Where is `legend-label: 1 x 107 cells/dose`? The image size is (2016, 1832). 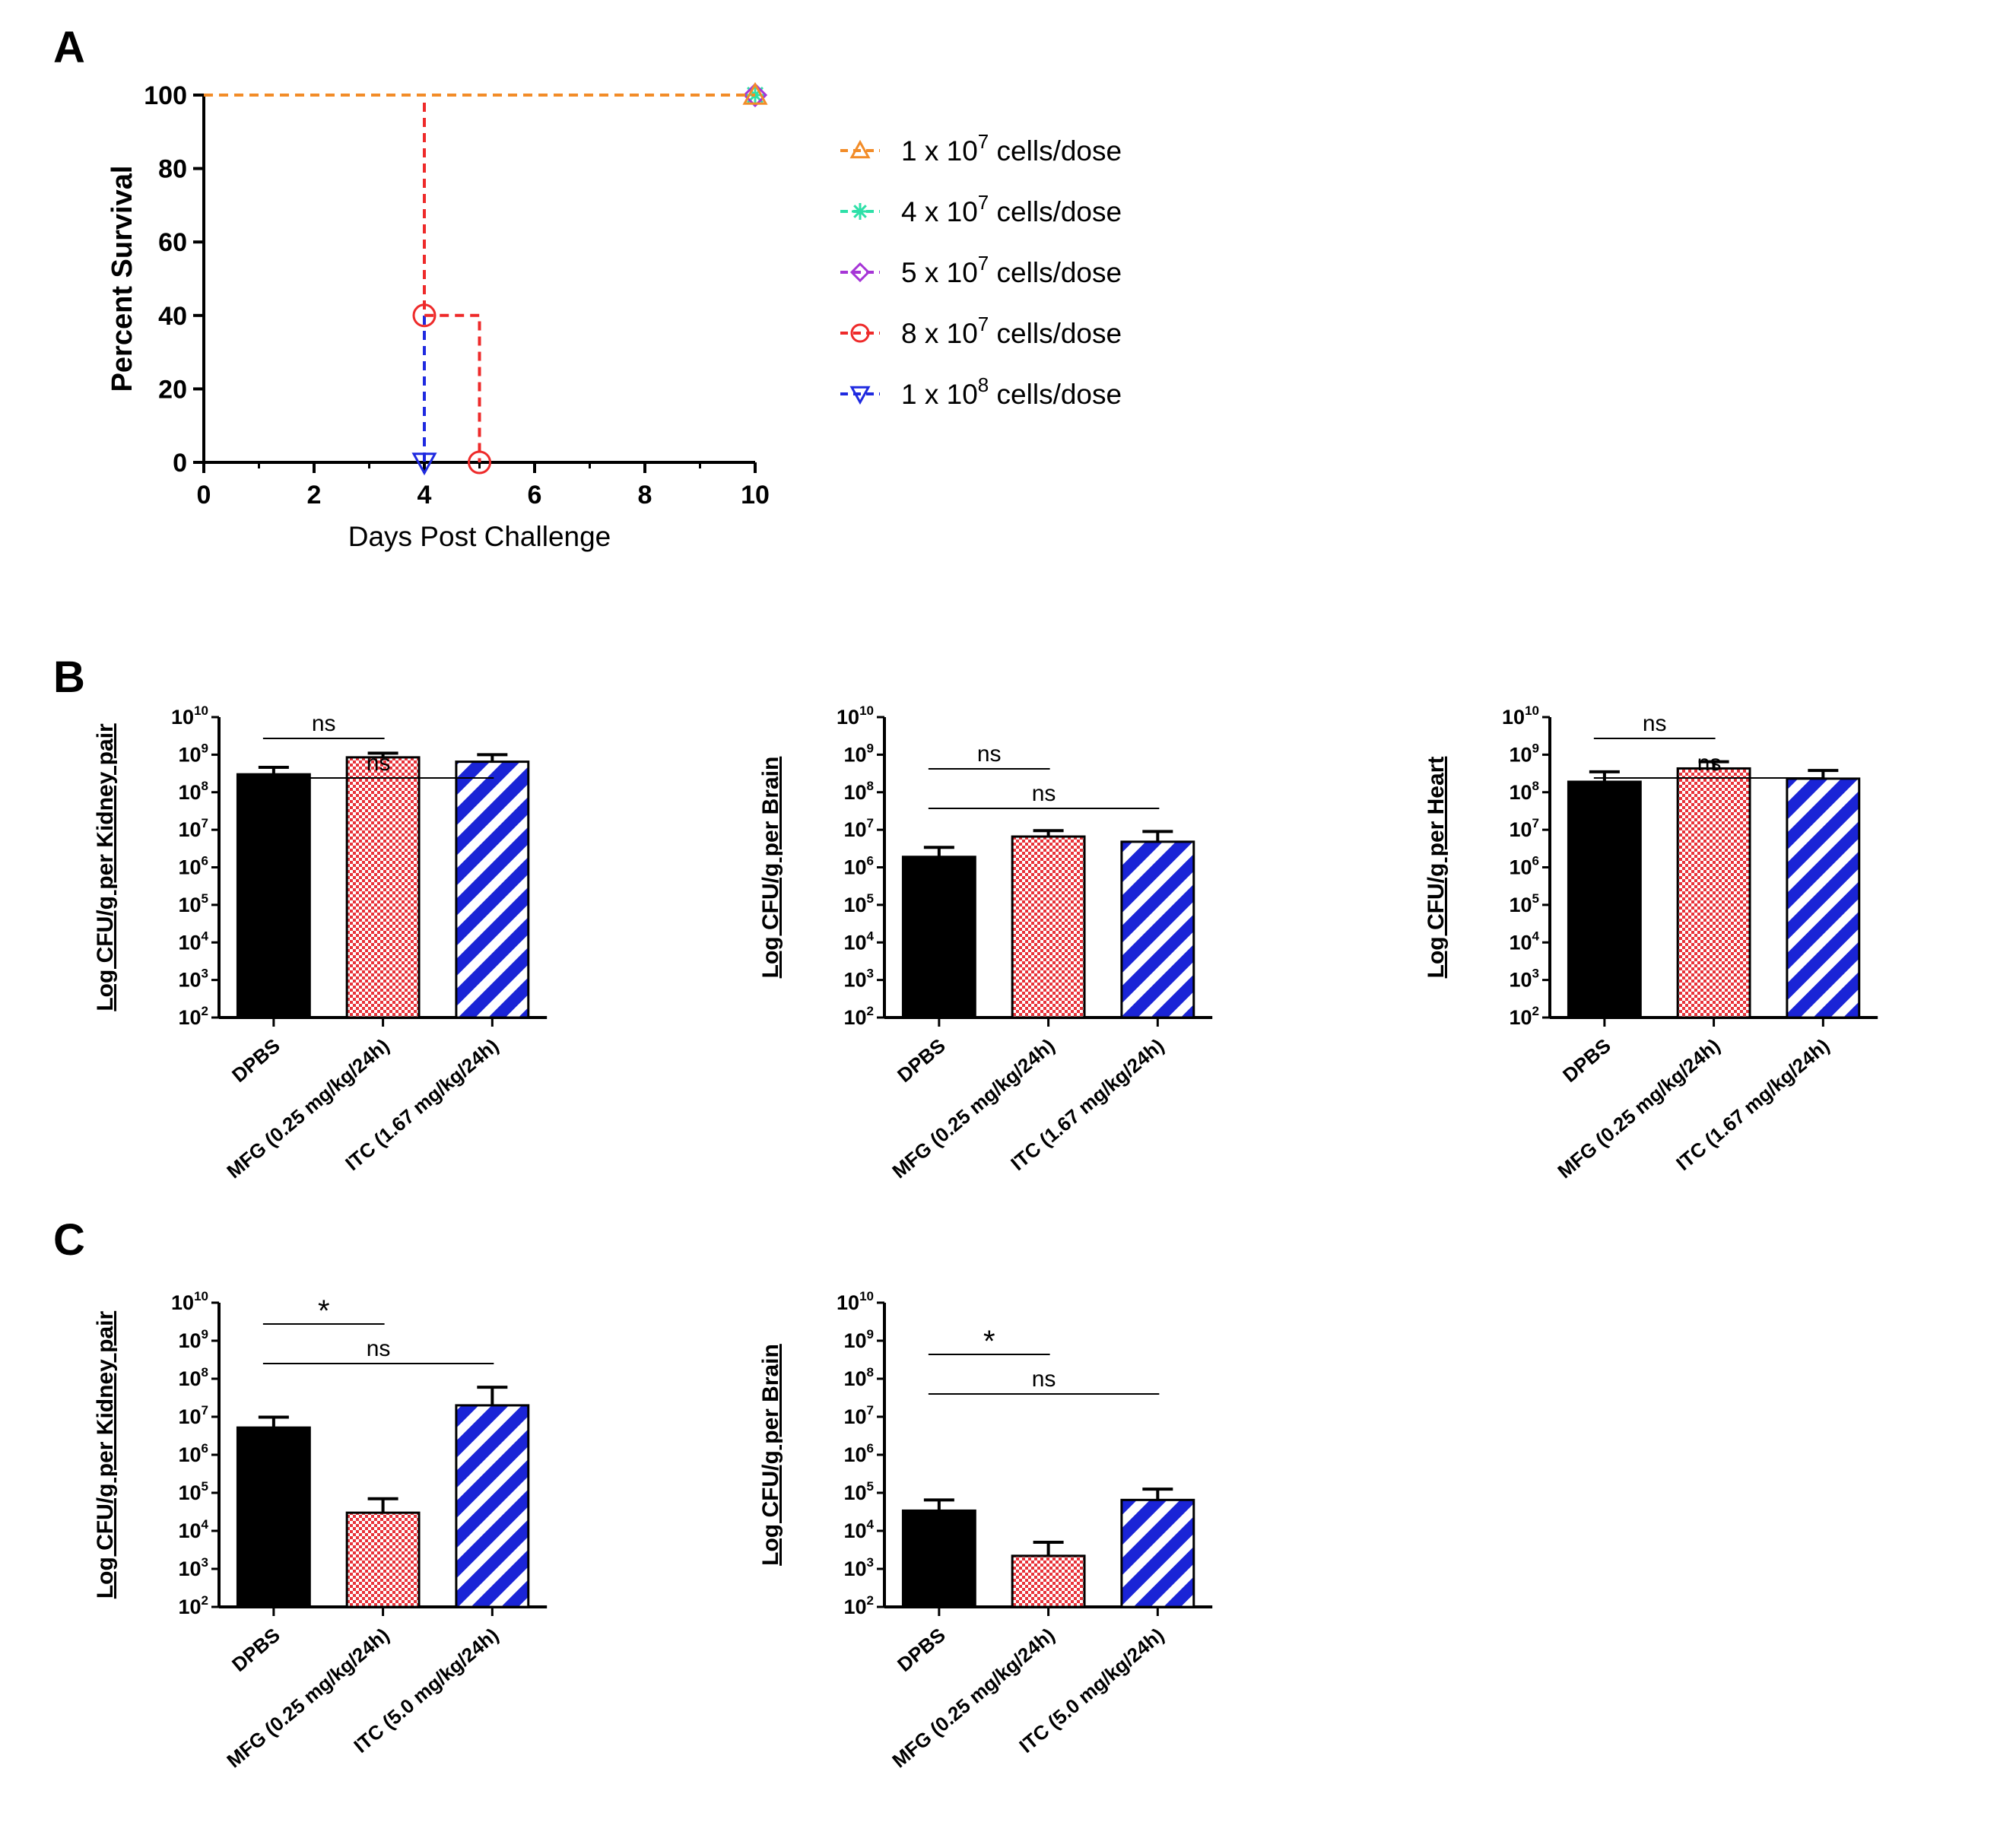
legend-label: 1 x 107 cells/dose is located at coordinates (1012, 148).